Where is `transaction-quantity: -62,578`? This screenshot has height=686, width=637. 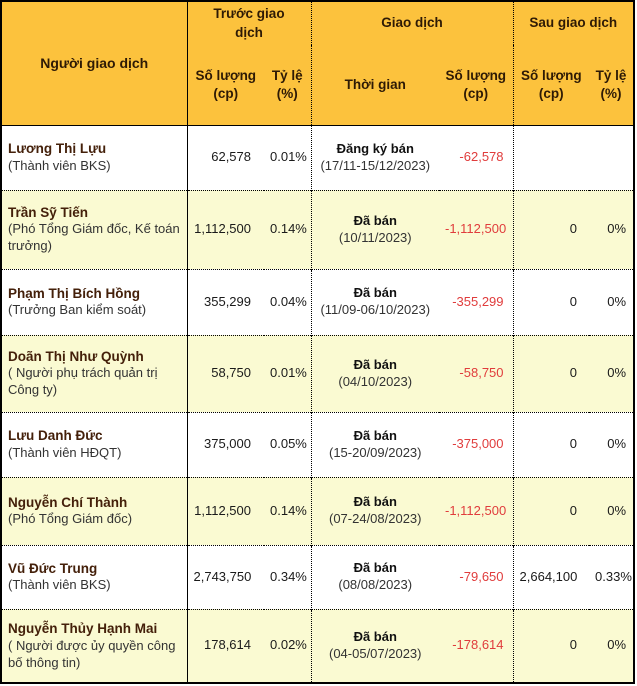 transaction-quantity: -62,578 is located at coordinates (476, 157).